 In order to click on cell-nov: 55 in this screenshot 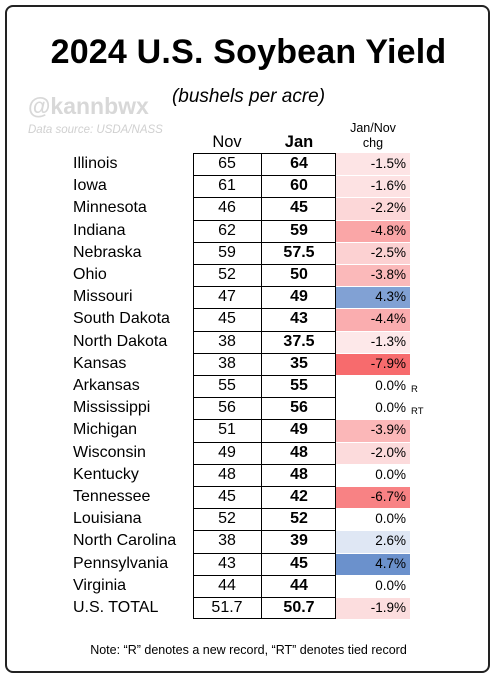, I will do `click(227, 385)`.